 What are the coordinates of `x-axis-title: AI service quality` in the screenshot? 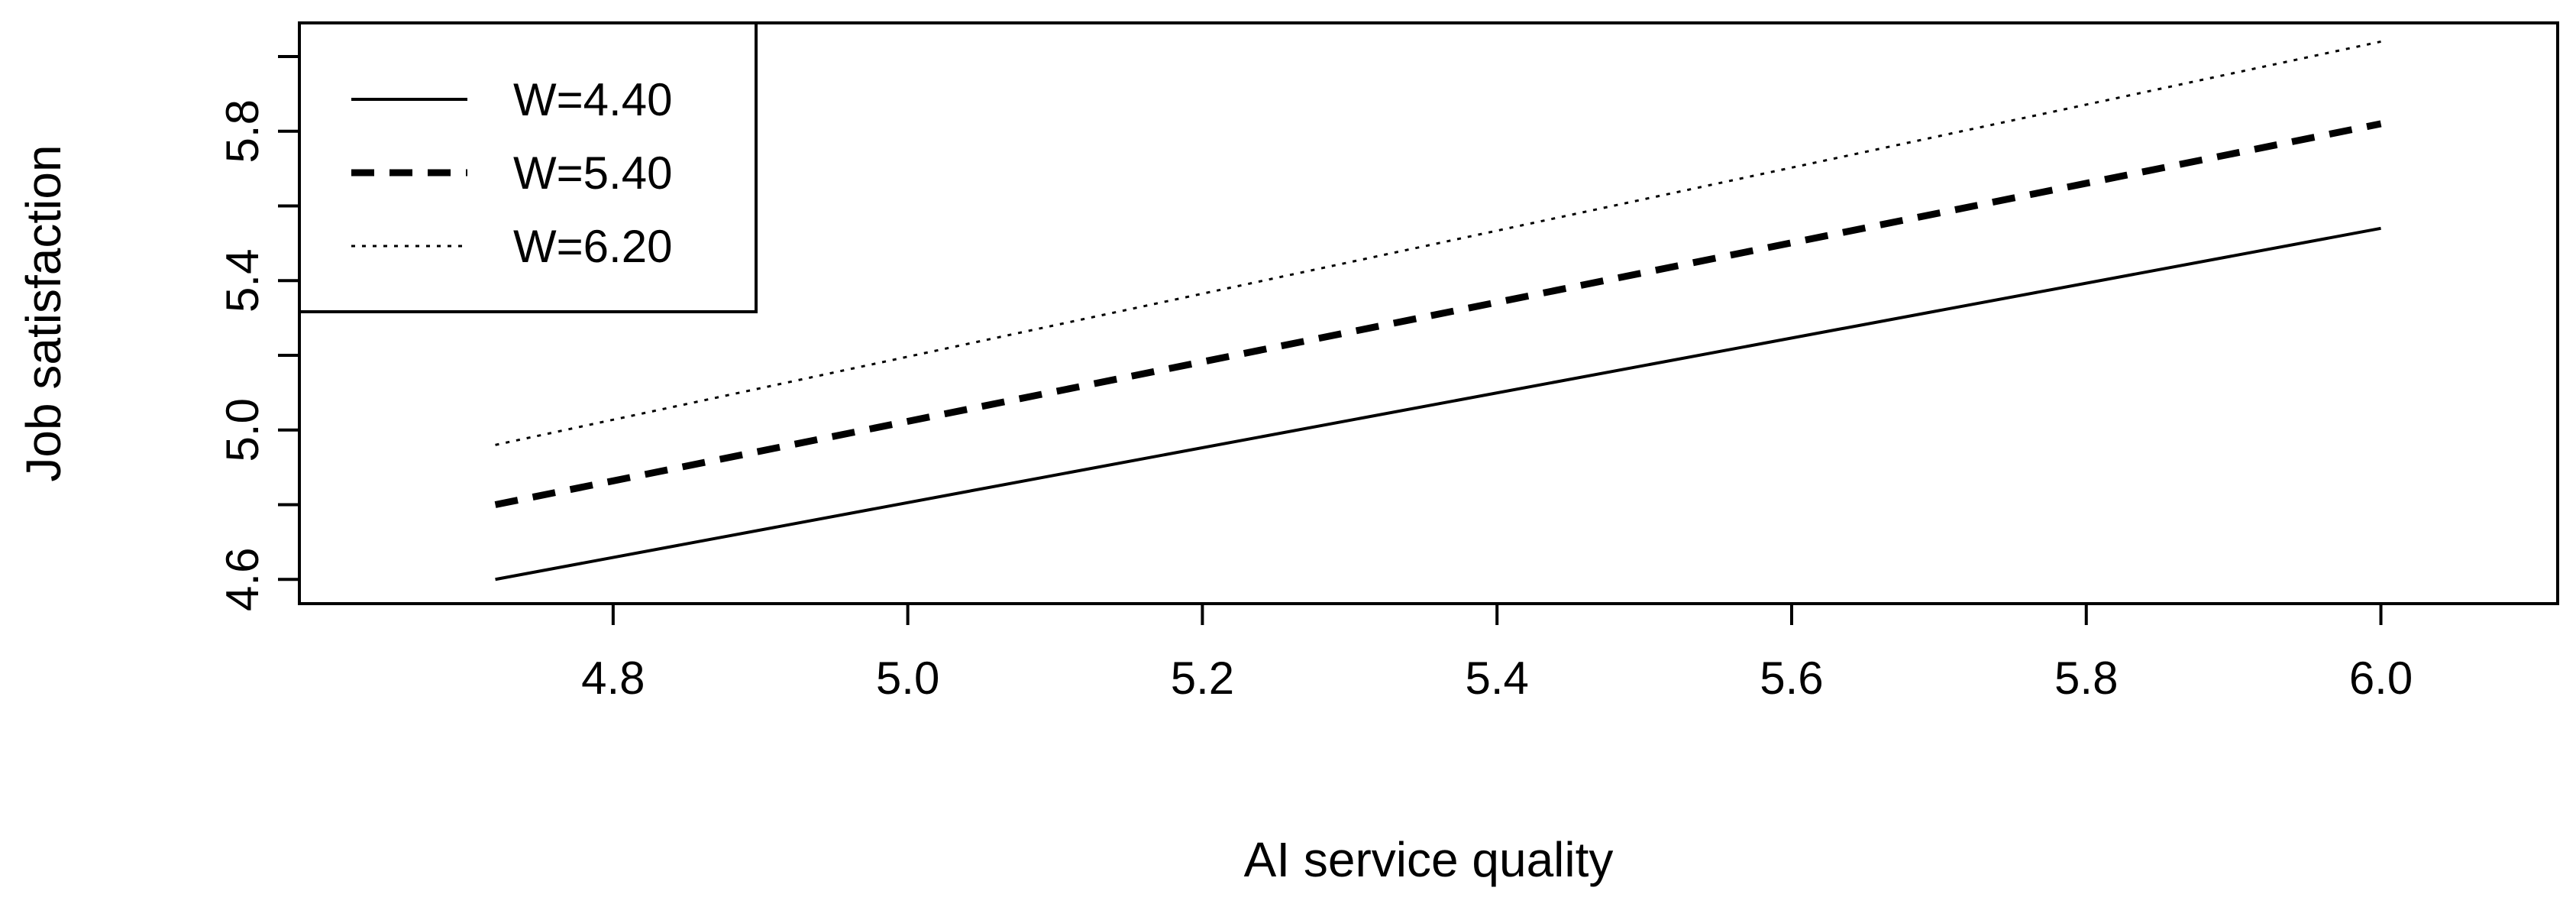 It's located at (1429, 859).